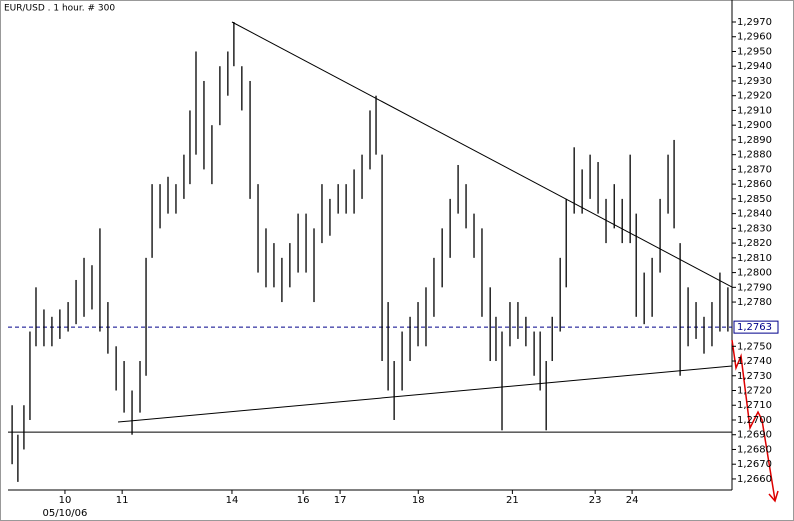 This screenshot has width=794, height=521. Describe the element at coordinates (632, 500) in the screenshot. I see `x-tick-label: 24` at that location.